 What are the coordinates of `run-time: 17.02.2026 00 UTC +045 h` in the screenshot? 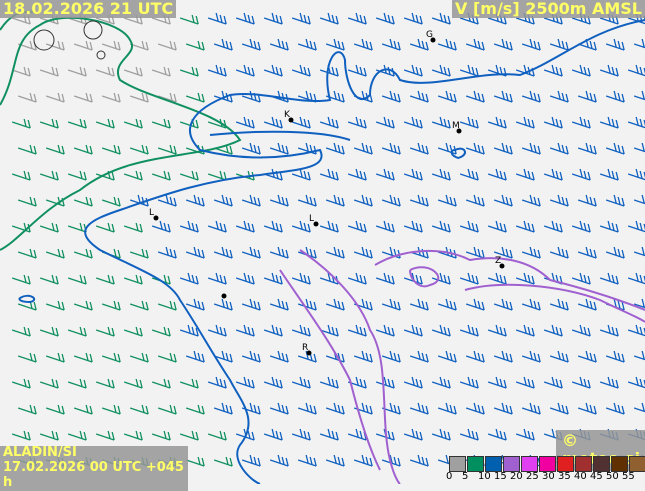 It's located at (93, 474).